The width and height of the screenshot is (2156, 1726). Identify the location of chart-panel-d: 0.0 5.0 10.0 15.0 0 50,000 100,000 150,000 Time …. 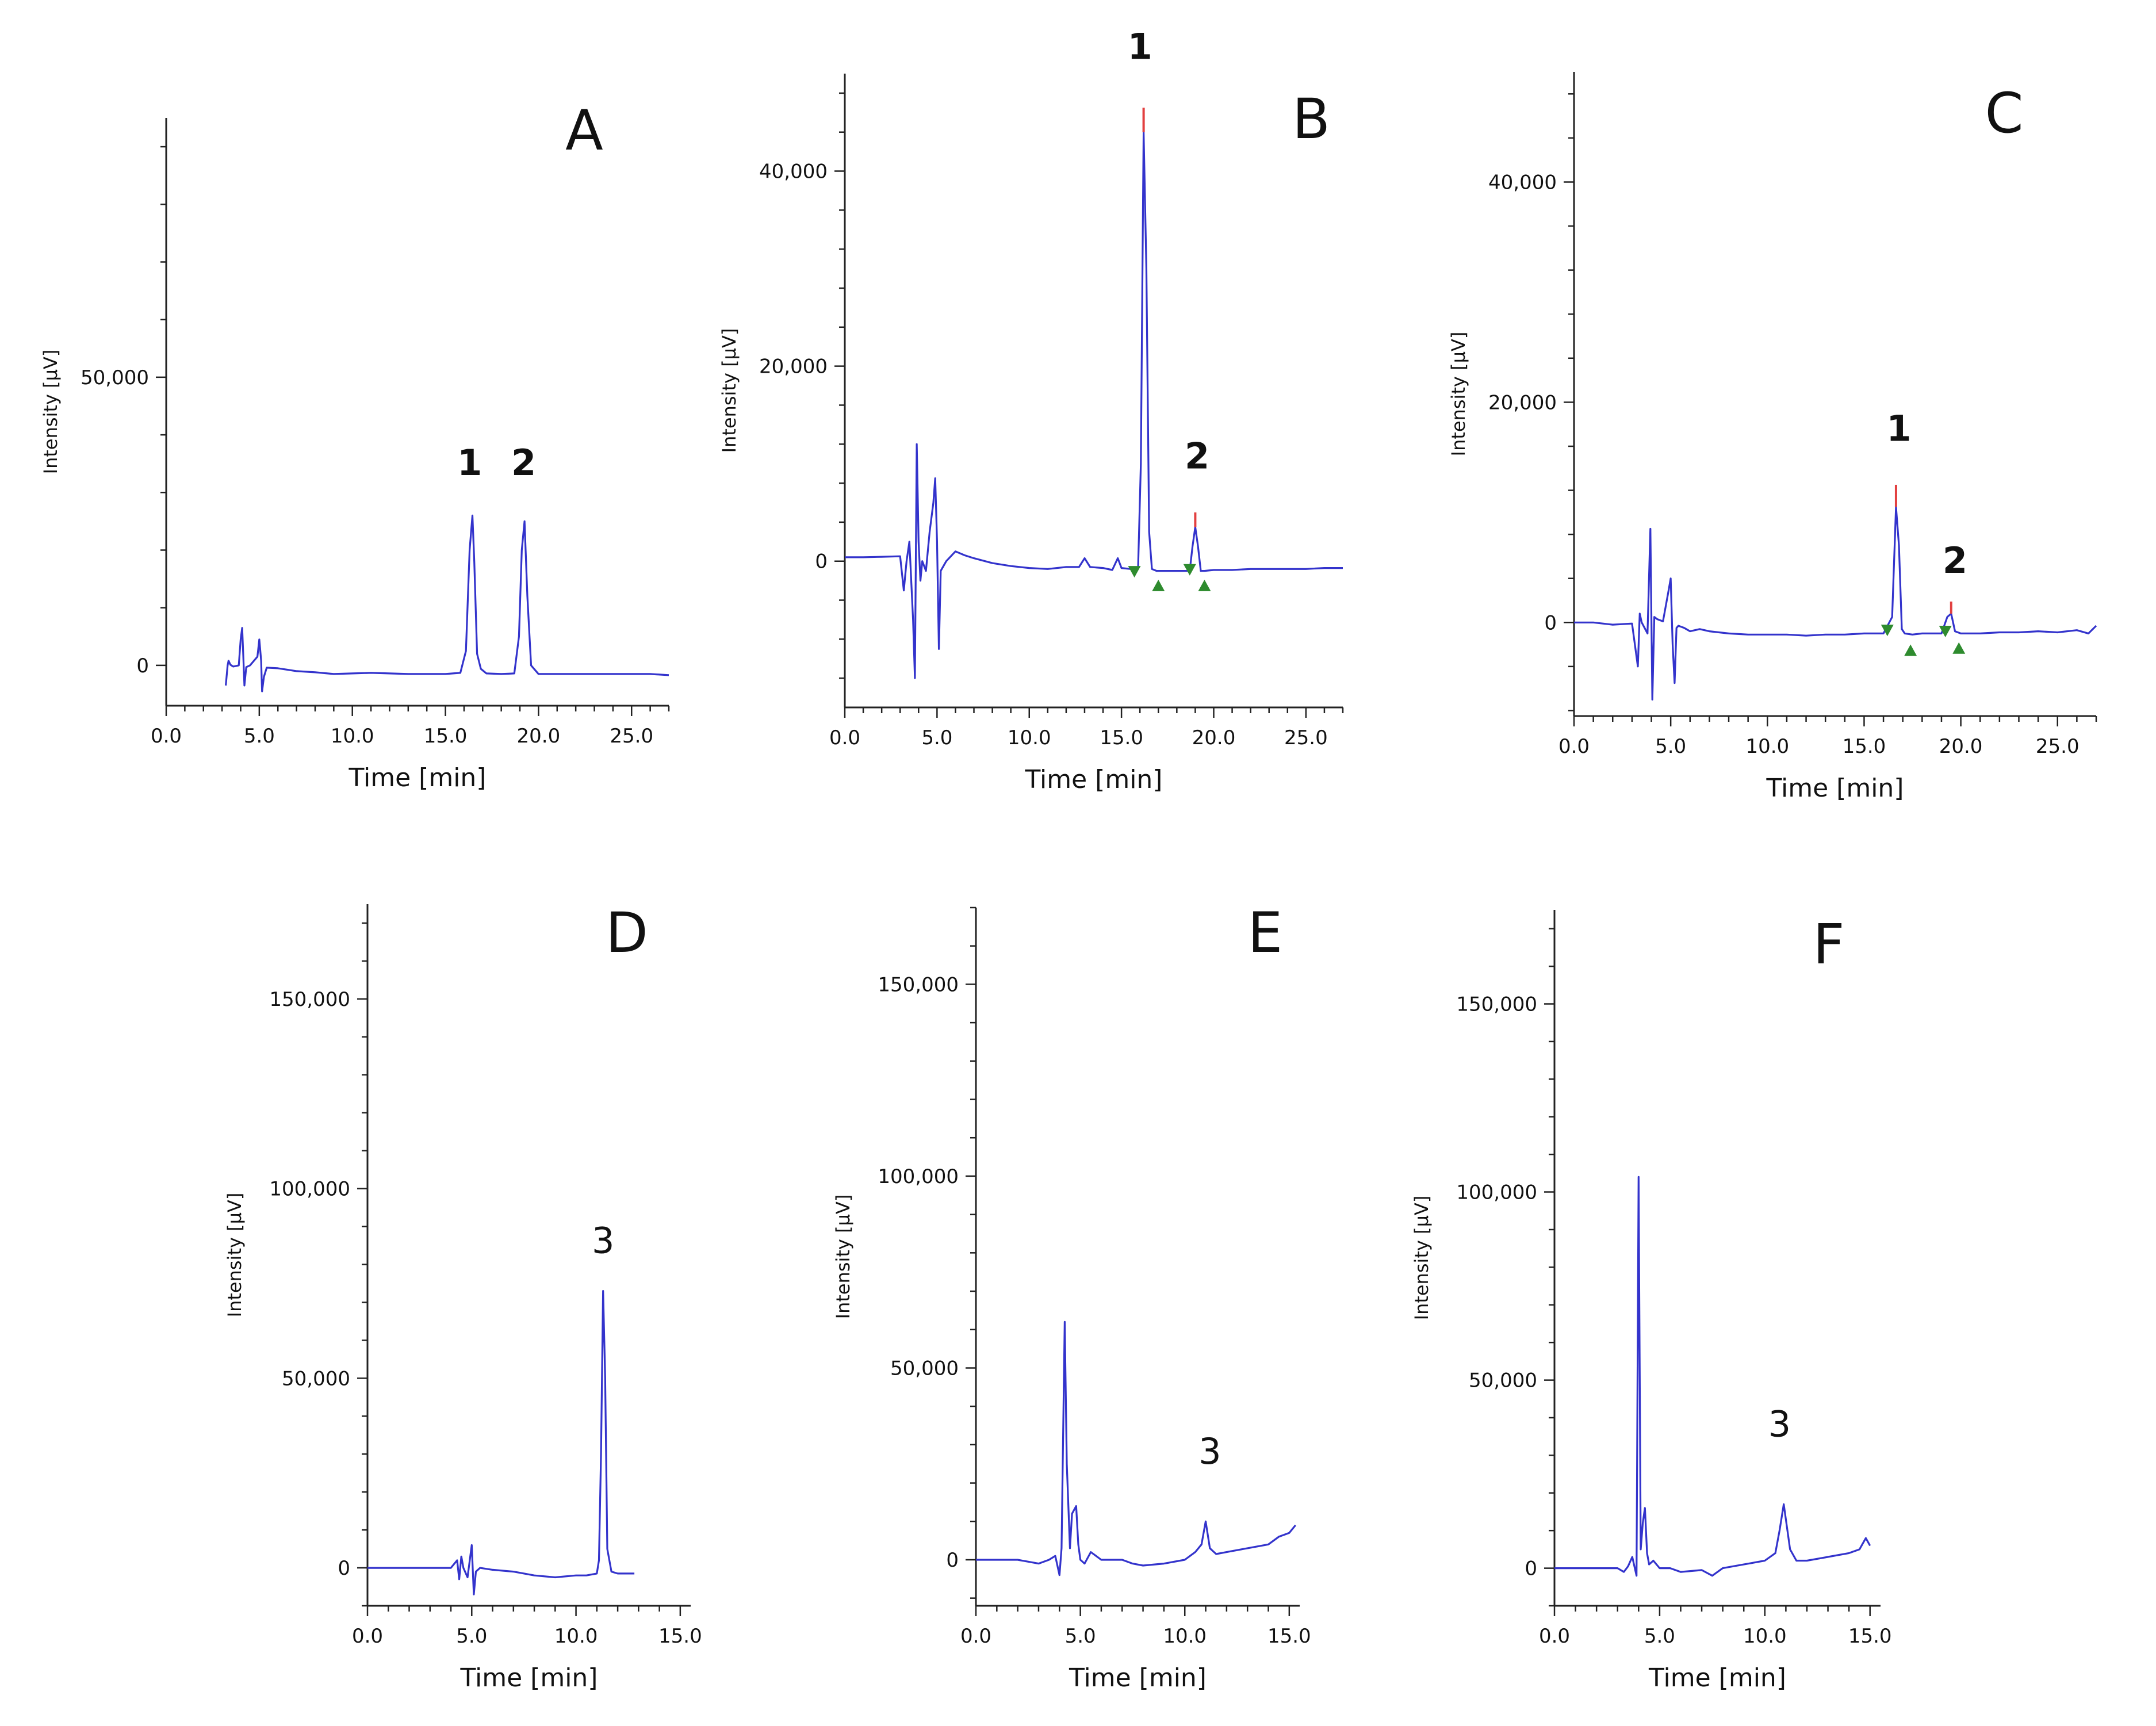
(463, 1297).